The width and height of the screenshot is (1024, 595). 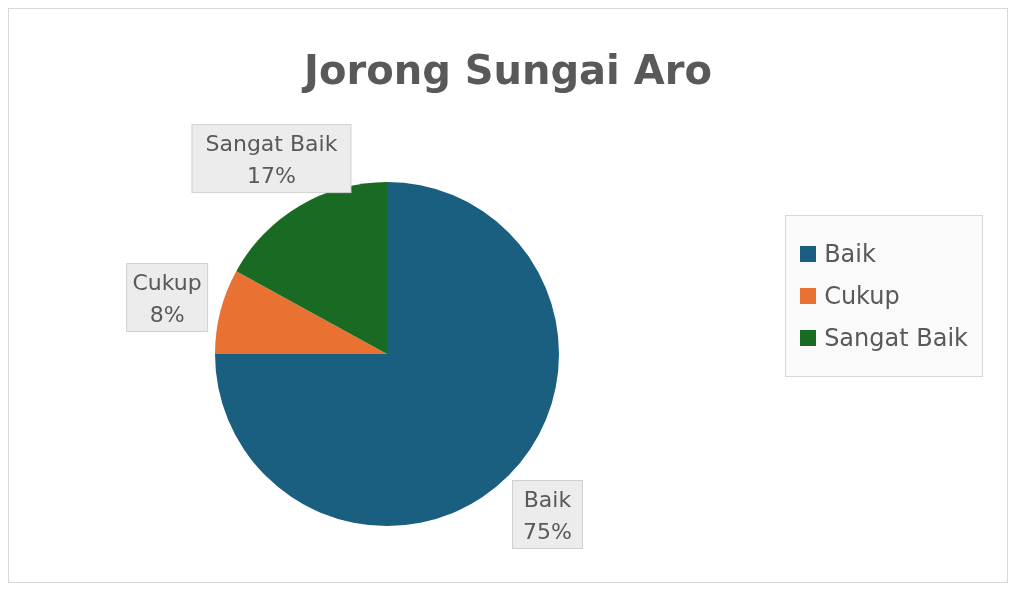 What do you see at coordinates (862, 295) in the screenshot?
I see `legend-label: Cukup` at bounding box center [862, 295].